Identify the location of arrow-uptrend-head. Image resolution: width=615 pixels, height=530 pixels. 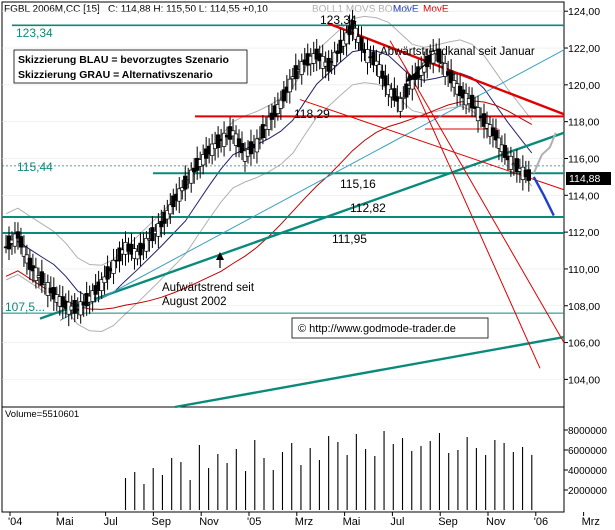
(220, 256).